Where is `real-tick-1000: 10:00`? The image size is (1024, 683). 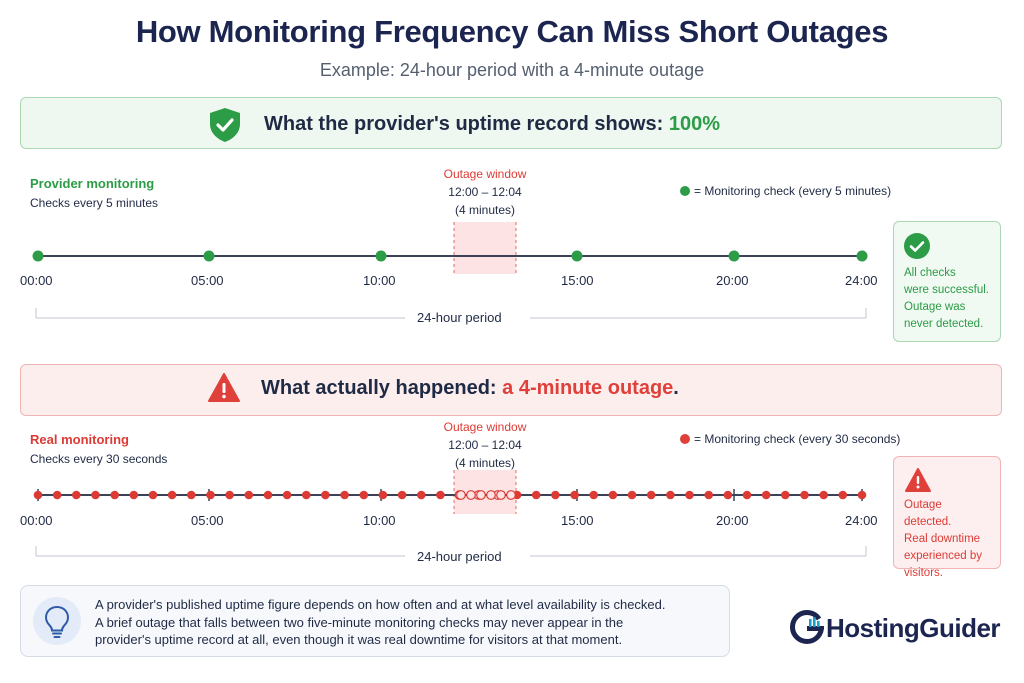
real-tick-1000: 10:00 is located at coordinates (379, 520).